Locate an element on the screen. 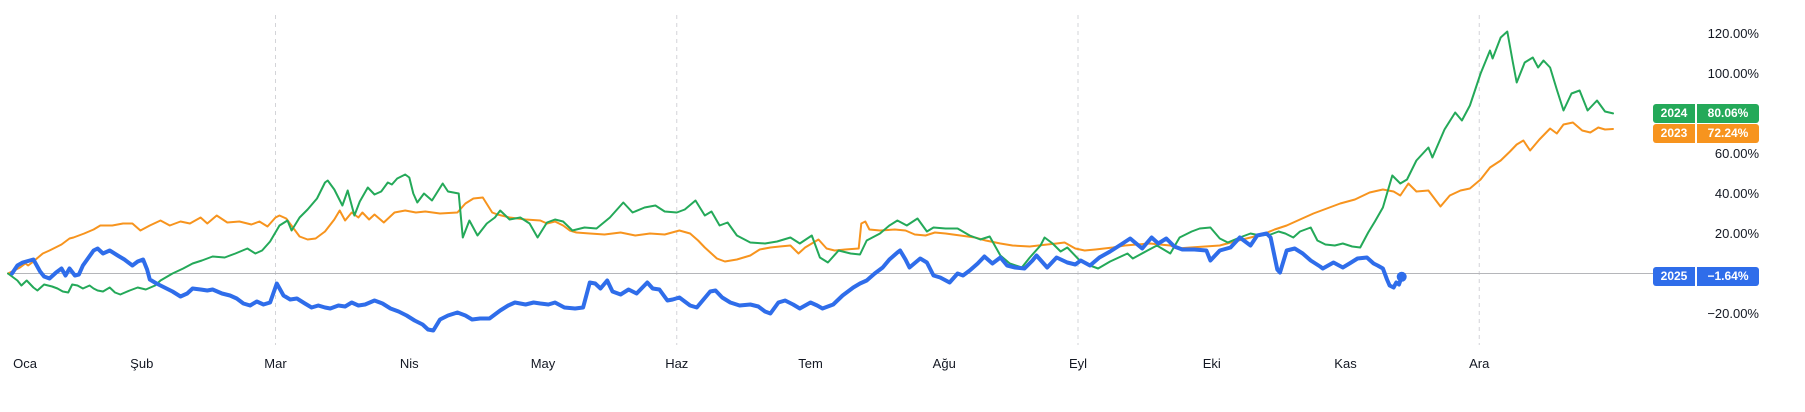 This screenshot has width=1805, height=412. price-axis-label: 100.00% is located at coordinates (1734, 73).